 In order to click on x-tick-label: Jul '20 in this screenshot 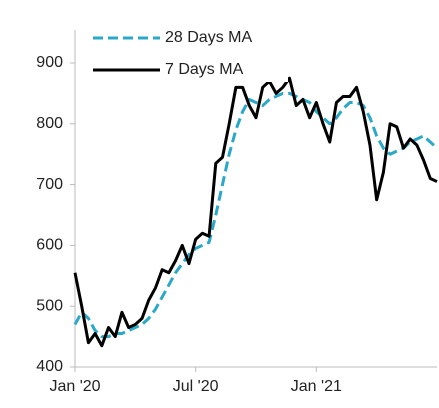, I will do `click(196, 386)`.